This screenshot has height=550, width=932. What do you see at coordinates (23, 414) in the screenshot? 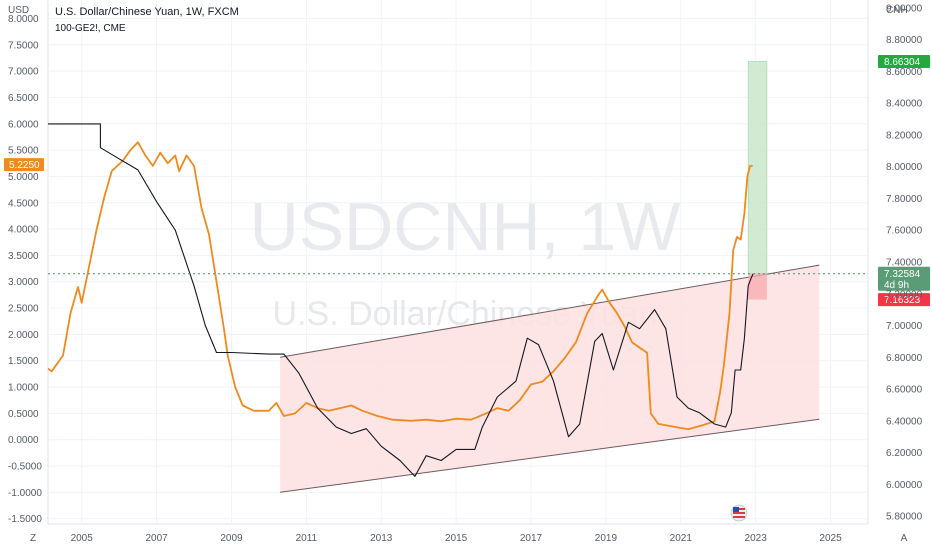
I see `left-tick-label: 0.5000` at bounding box center [23, 414].